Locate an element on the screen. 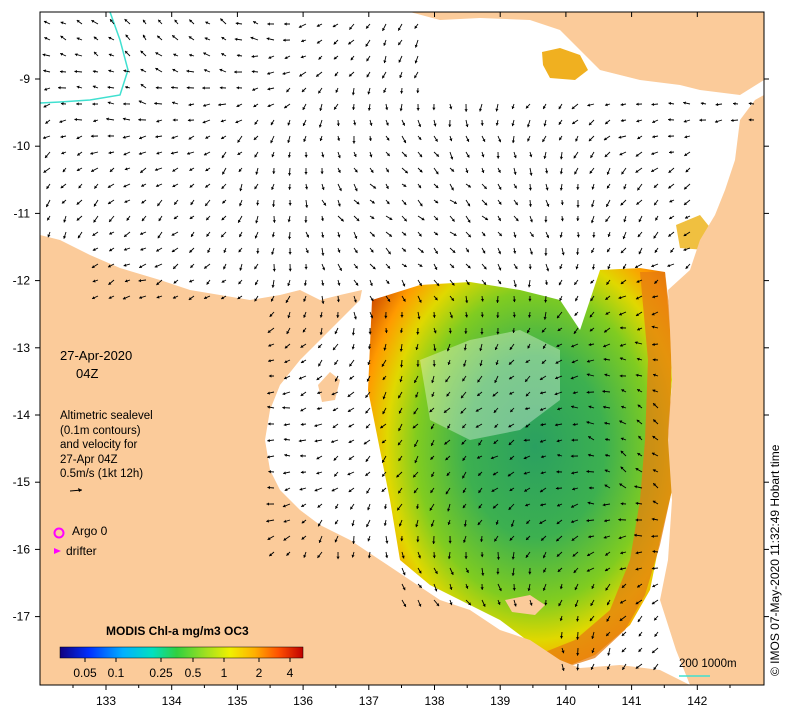 This screenshot has height=721, width=792. lat-tick-label: -10 is located at coordinates (22, 146).